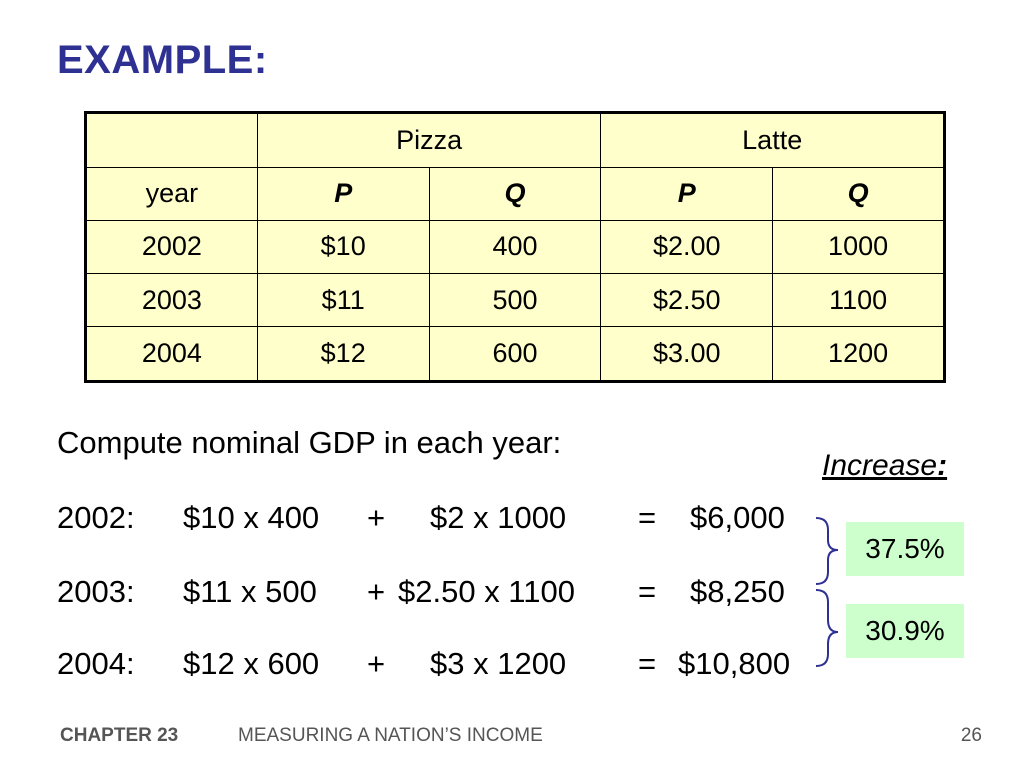  Describe the element at coordinates (96, 517) in the screenshot. I see `equation-year: 2002:` at that location.